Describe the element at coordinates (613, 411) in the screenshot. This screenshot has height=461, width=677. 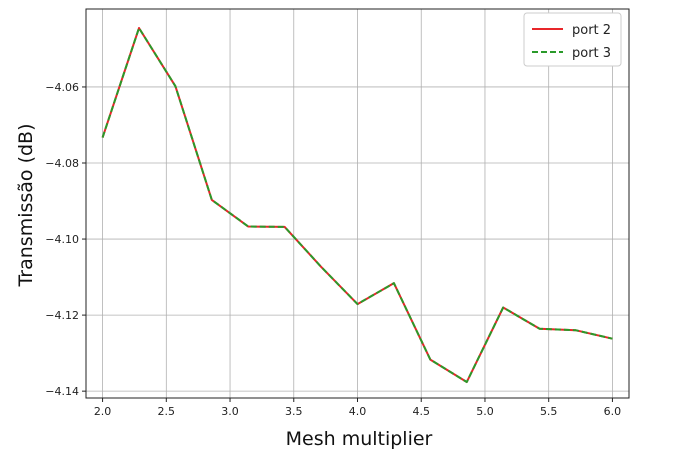
I see `x-tick-label: 6.0` at that location.